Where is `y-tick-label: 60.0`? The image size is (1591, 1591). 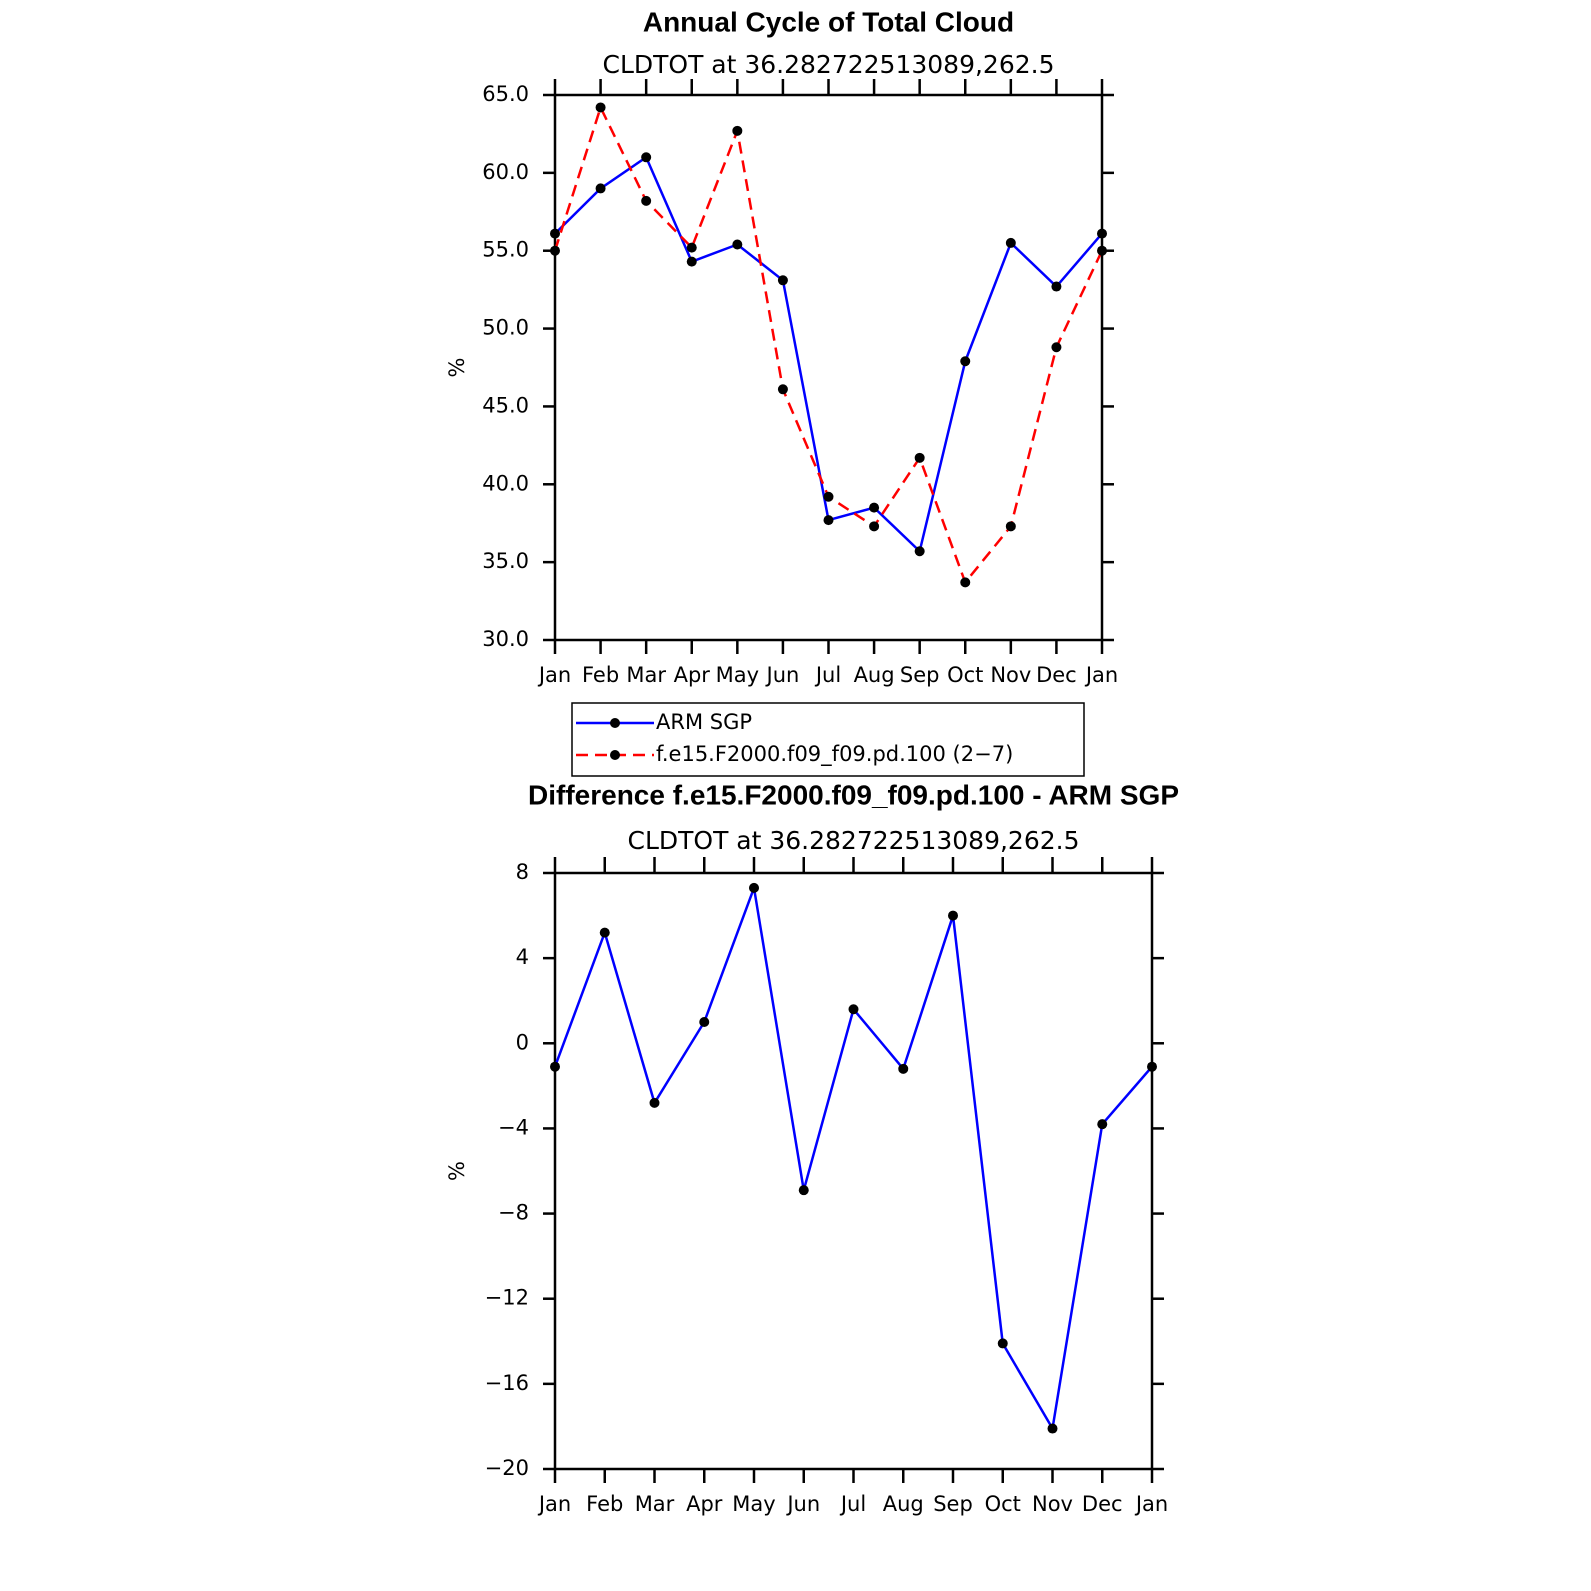
y-tick-label: 60.0 is located at coordinates (505, 172).